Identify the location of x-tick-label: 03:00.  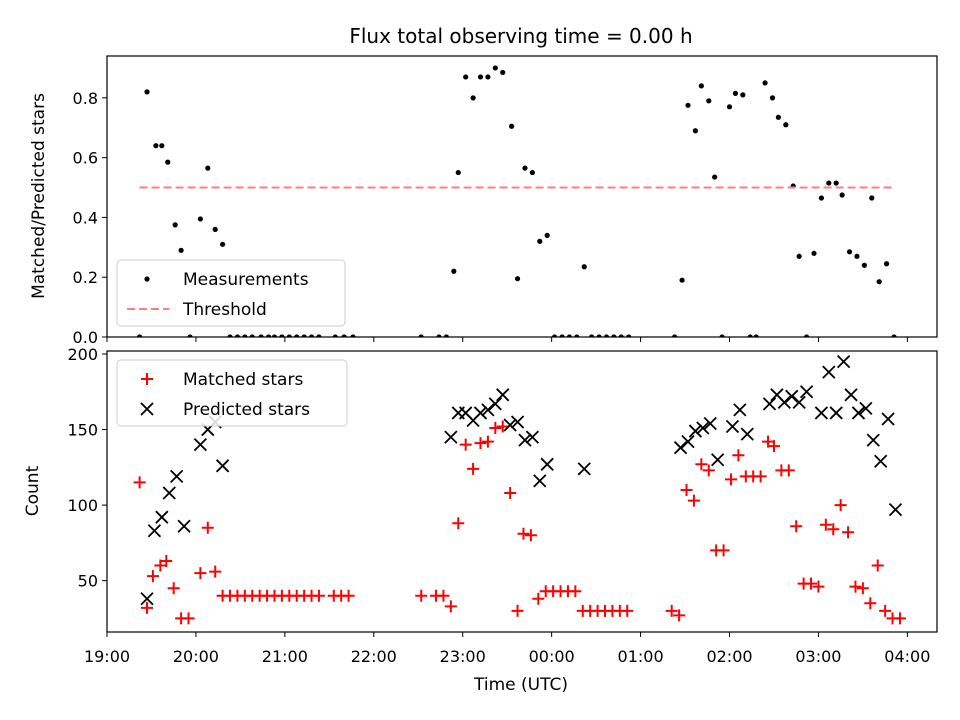
(818, 656).